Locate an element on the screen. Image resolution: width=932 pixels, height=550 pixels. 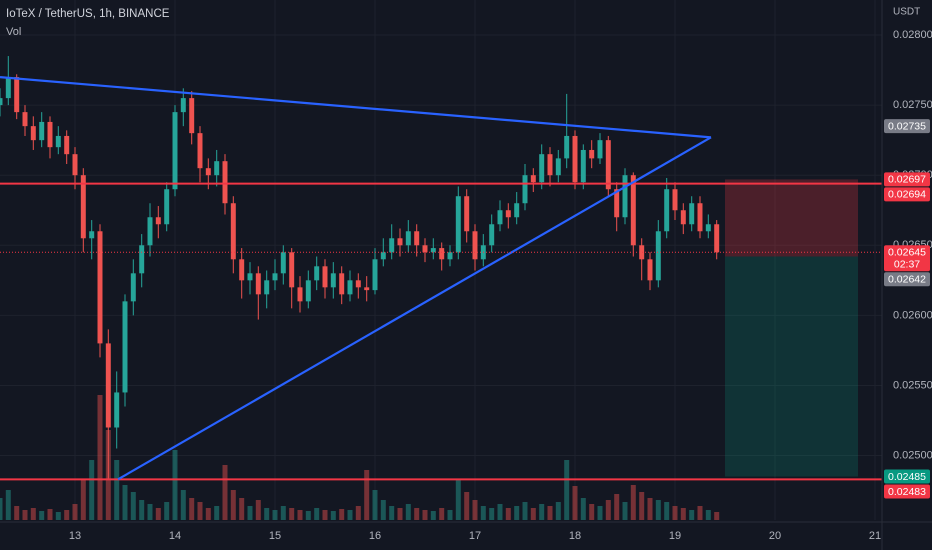
x-tick-label: 18 is located at coordinates (575, 536).